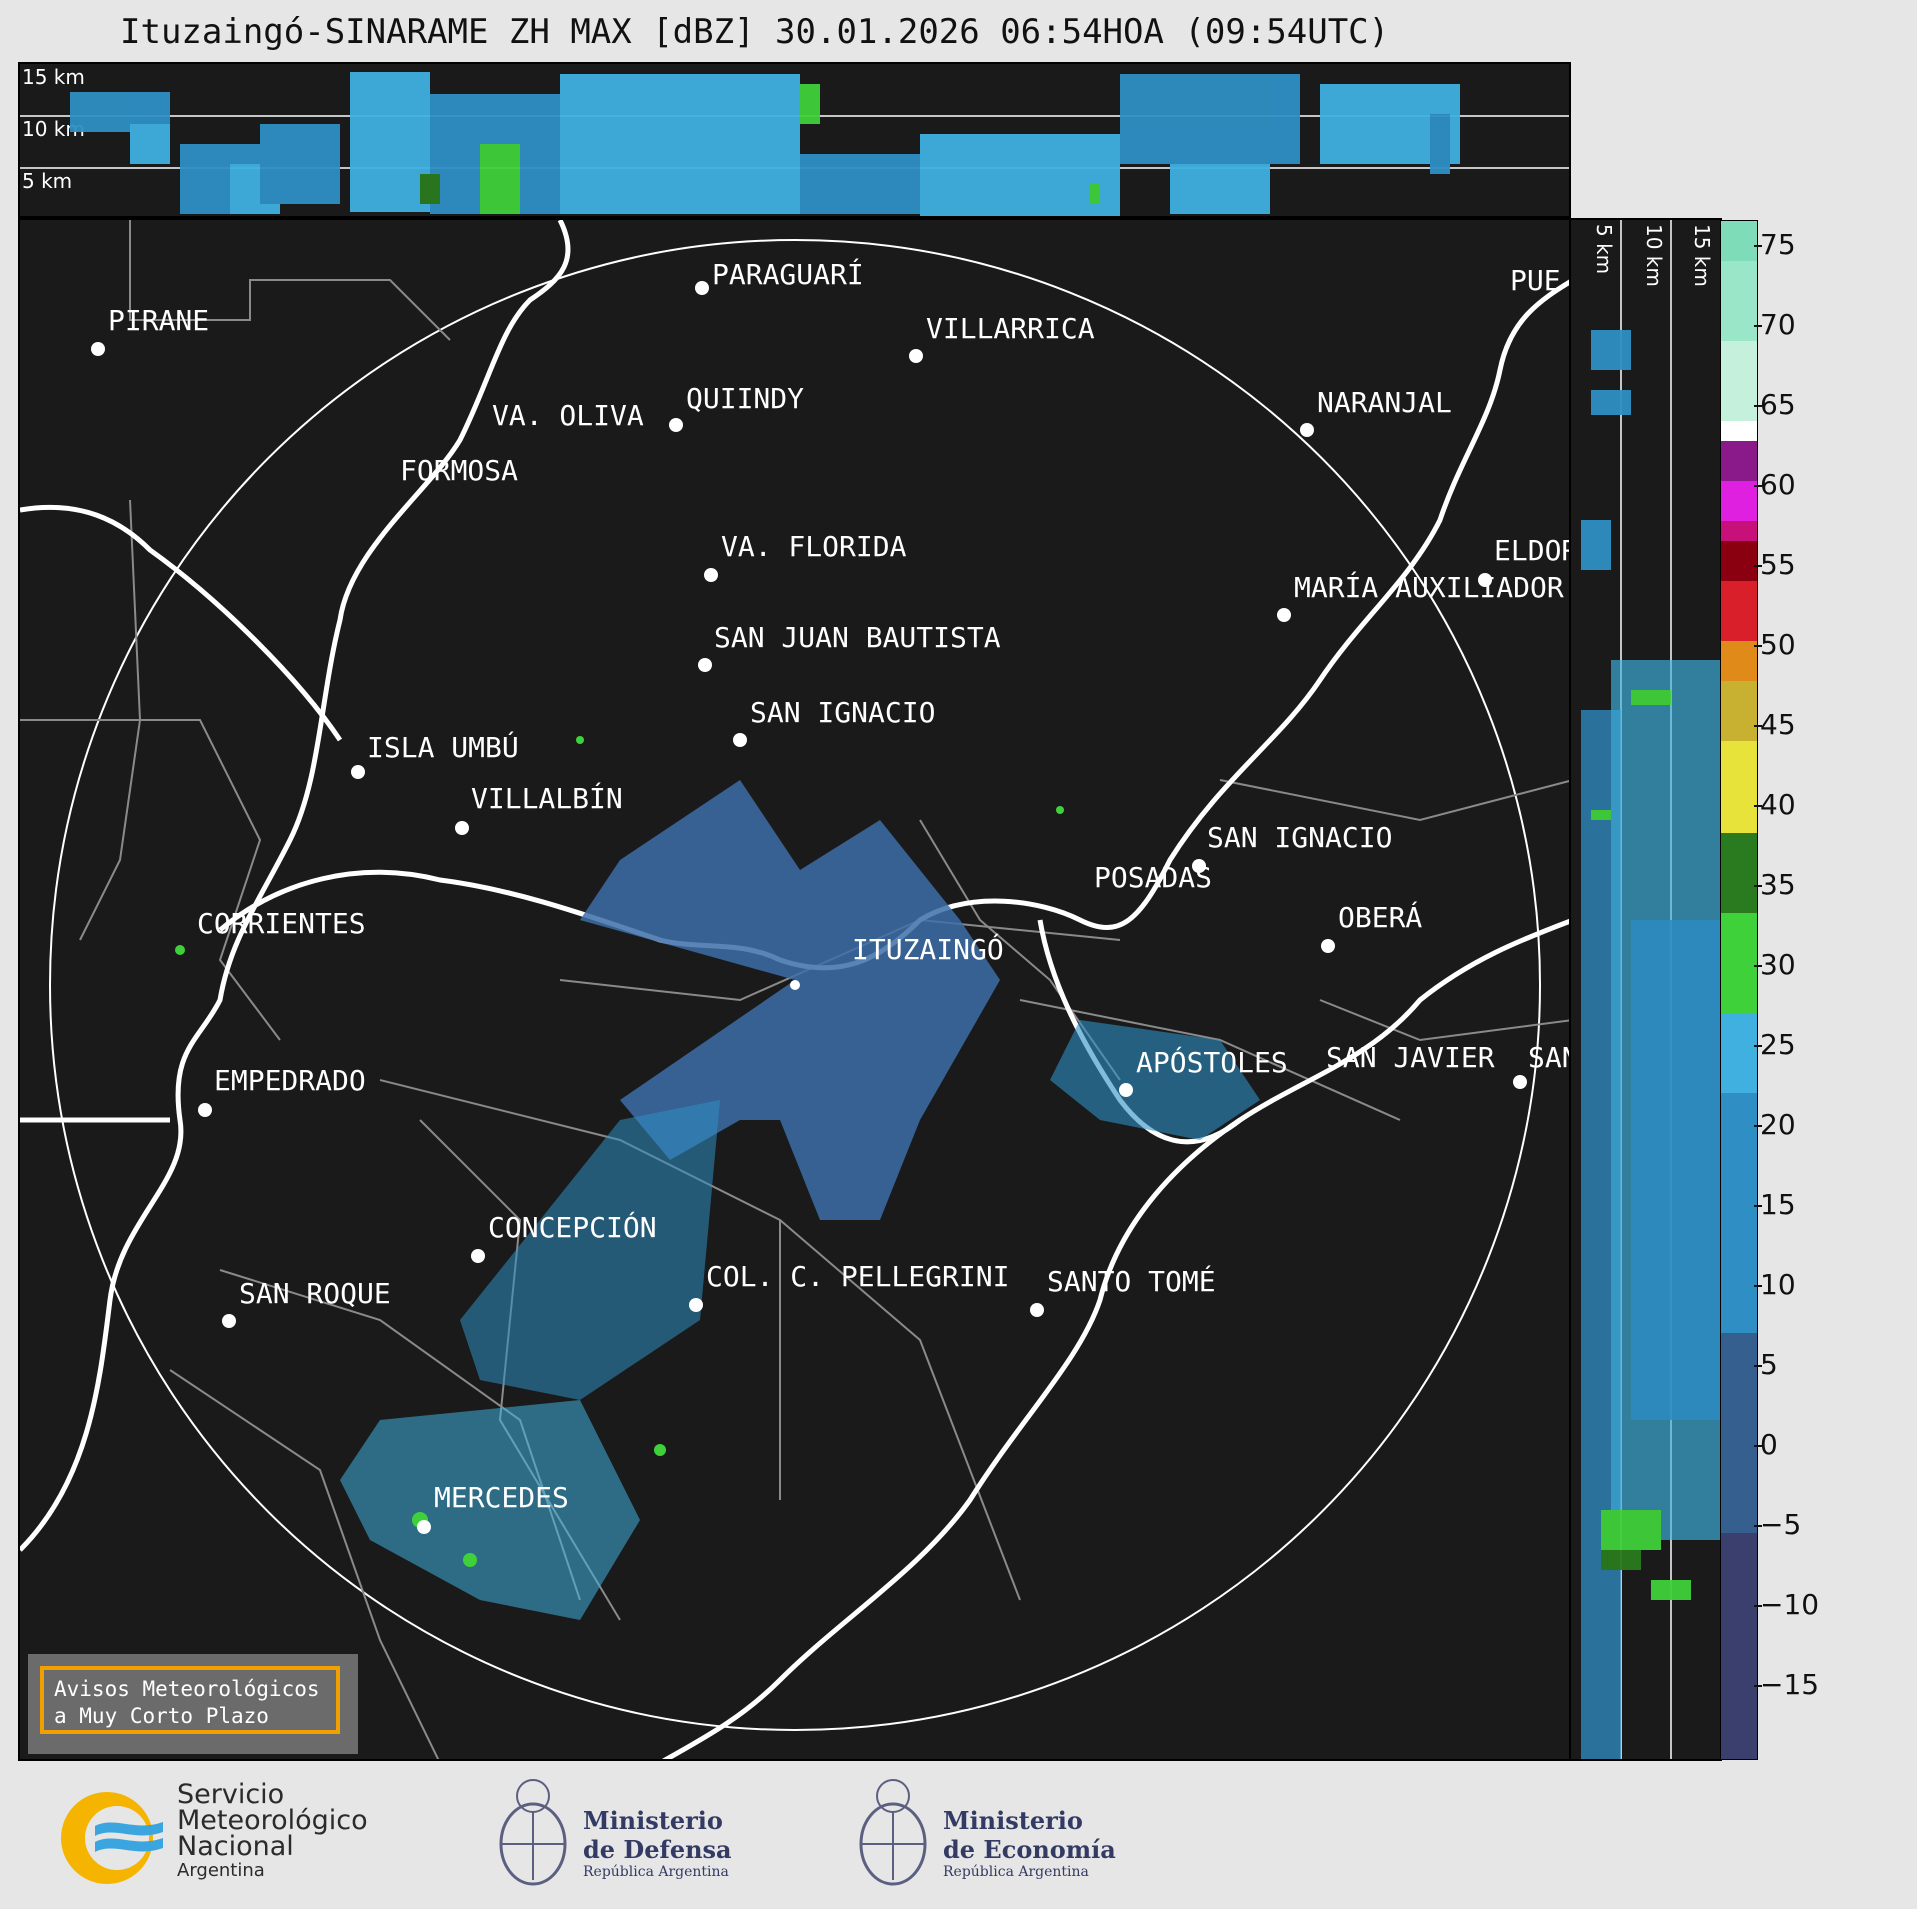 Image resolution: width=1917 pixels, height=1909 pixels. I want to click on side-label-5km: 5 km, so click(1604, 249).